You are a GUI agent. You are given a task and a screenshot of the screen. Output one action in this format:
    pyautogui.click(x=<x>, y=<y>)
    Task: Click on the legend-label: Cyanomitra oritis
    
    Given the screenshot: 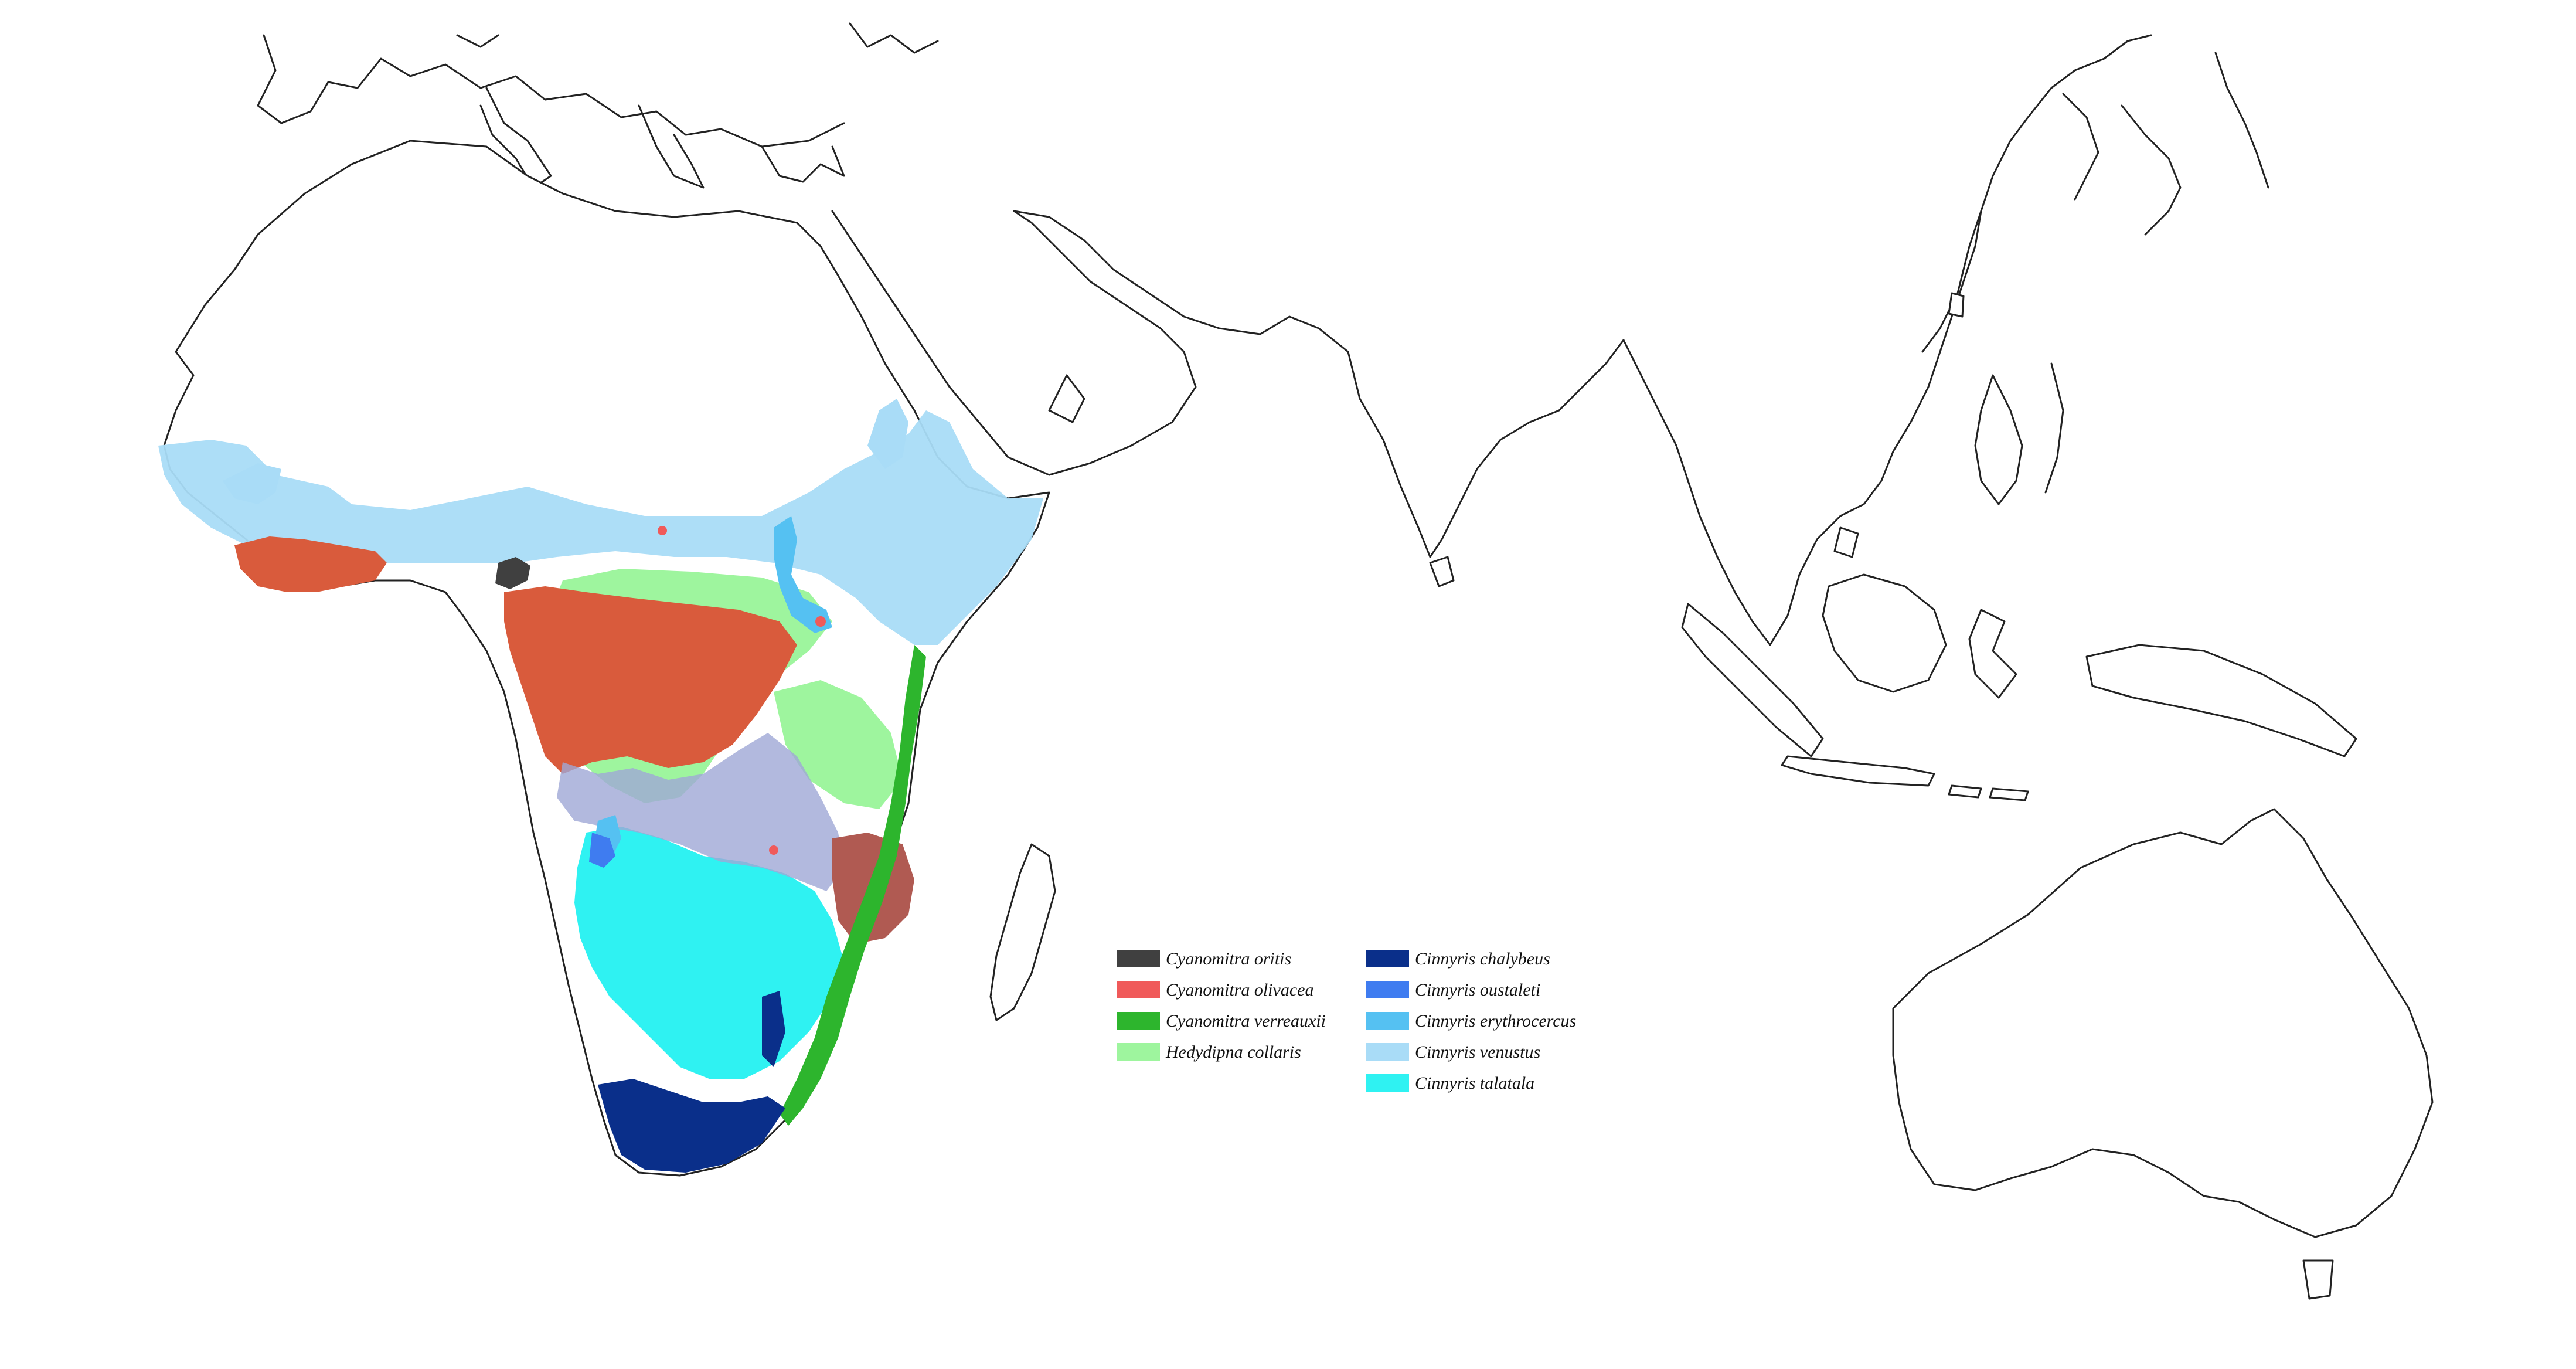 What is the action you would take?
    pyautogui.click(x=1228, y=959)
    